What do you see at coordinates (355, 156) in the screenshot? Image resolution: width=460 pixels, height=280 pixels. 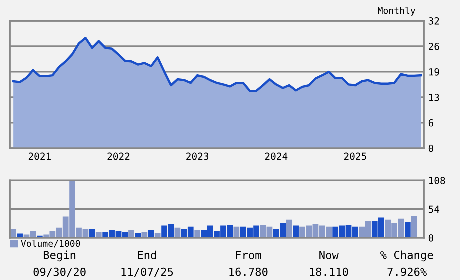 I see `x-tick-label: 2025` at bounding box center [355, 156].